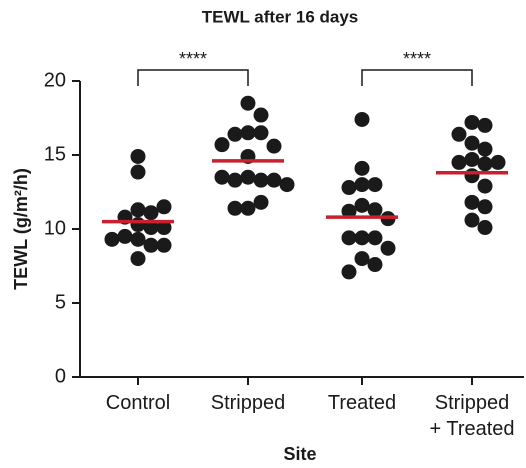 The image size is (526, 468). What do you see at coordinates (362, 403) in the screenshot?
I see `x-tick-label: Treated` at bounding box center [362, 403].